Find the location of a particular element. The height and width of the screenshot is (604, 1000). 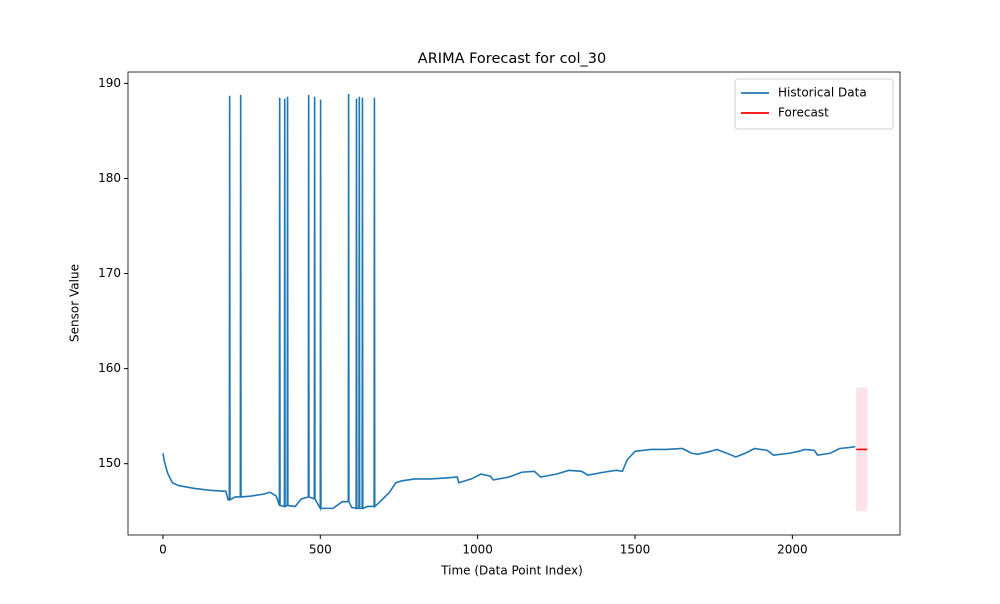

x-tick-label: 500 is located at coordinates (320, 550).